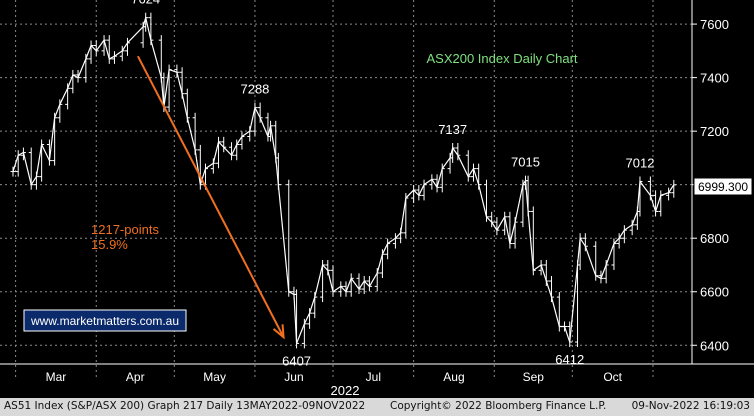  I want to click on annotation-text: 15.9%, so click(109, 244).